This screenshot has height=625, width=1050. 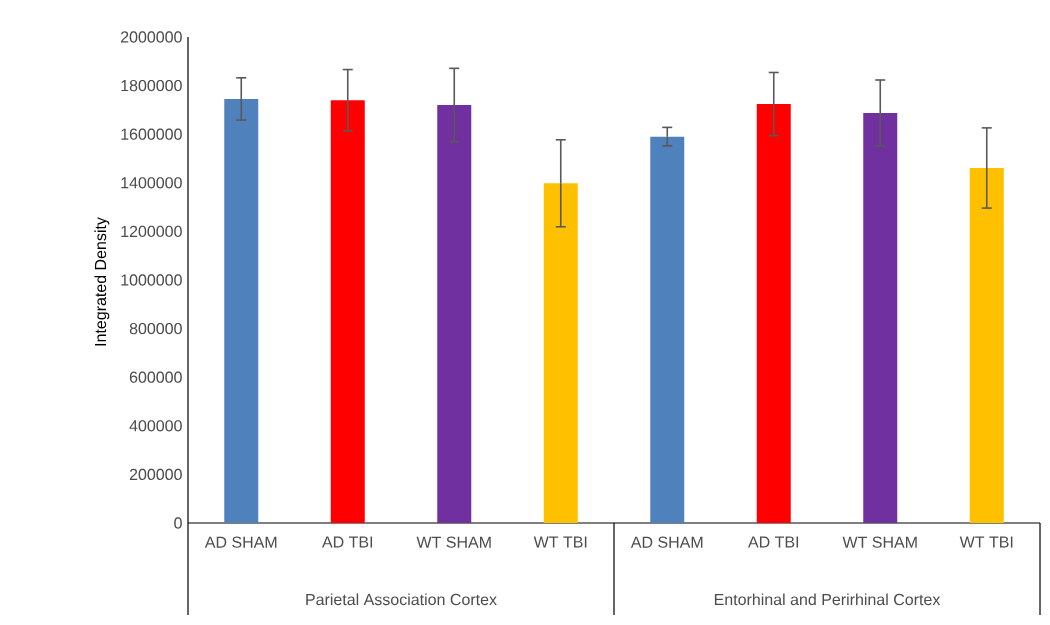 I want to click on y-tick-label: 1800000, so click(x=151, y=85).